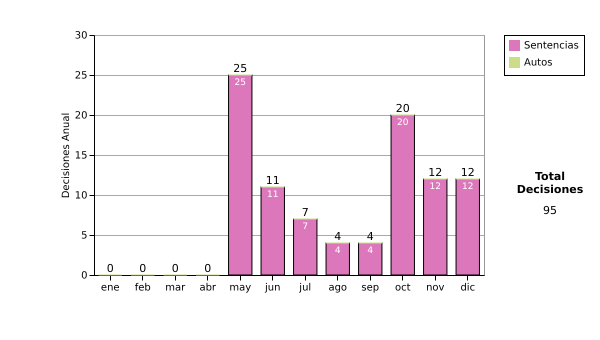  I want to click on x-tick-label: ago, so click(338, 288).